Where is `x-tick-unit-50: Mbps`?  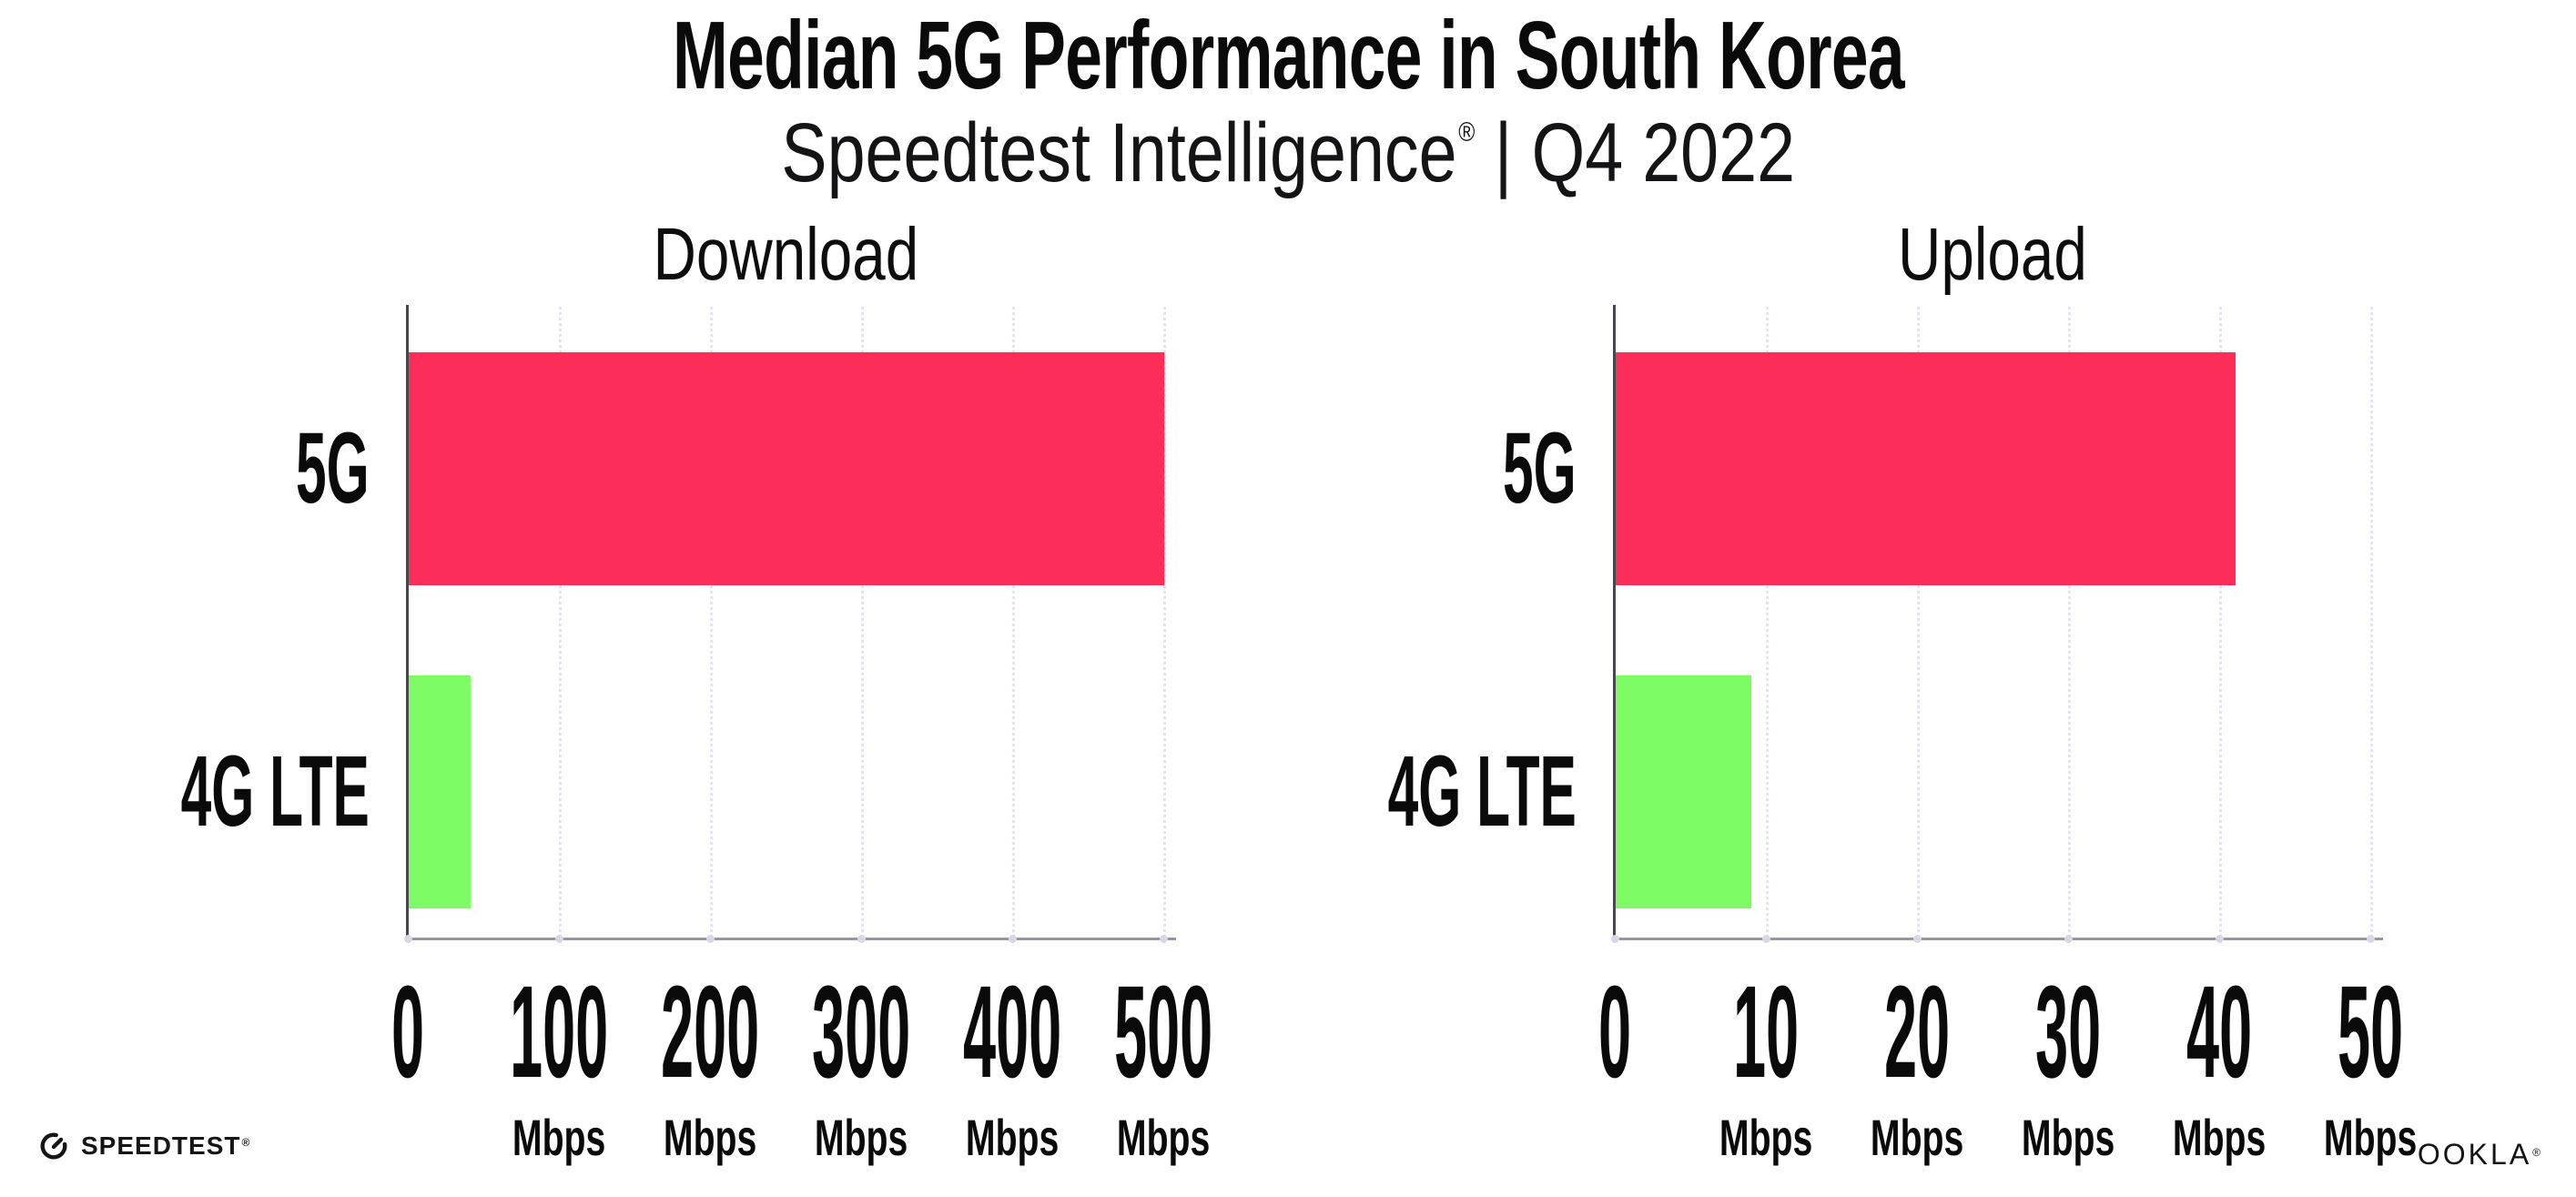 x-tick-unit-50: Mbps is located at coordinates (2370, 1137).